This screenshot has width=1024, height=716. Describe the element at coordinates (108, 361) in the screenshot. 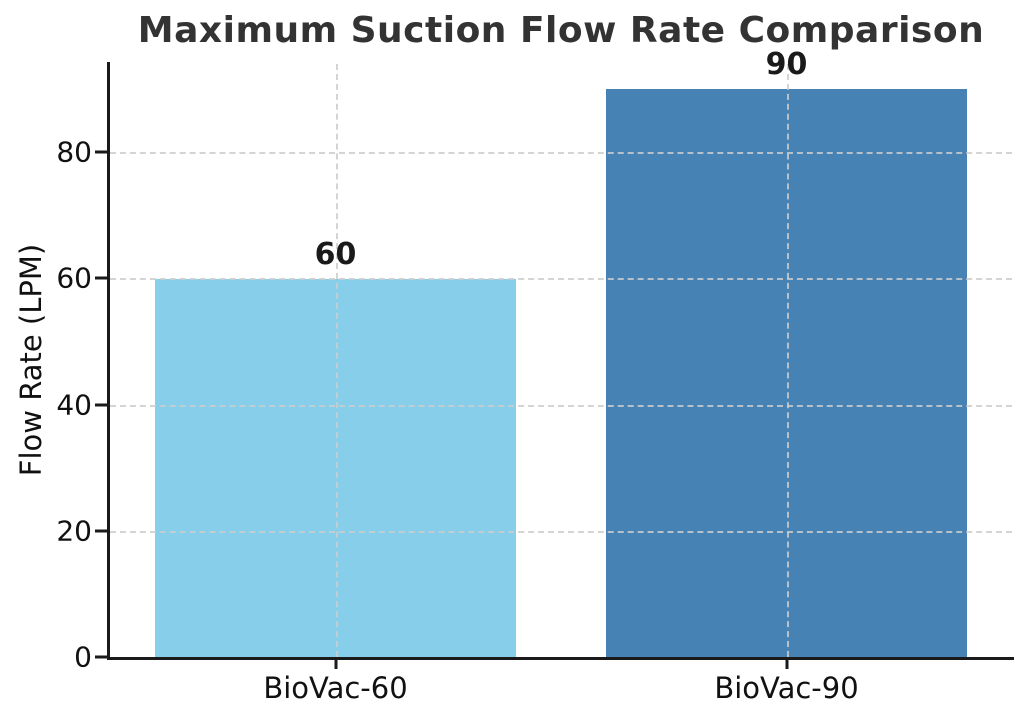

I see `y-axis-spine` at that location.